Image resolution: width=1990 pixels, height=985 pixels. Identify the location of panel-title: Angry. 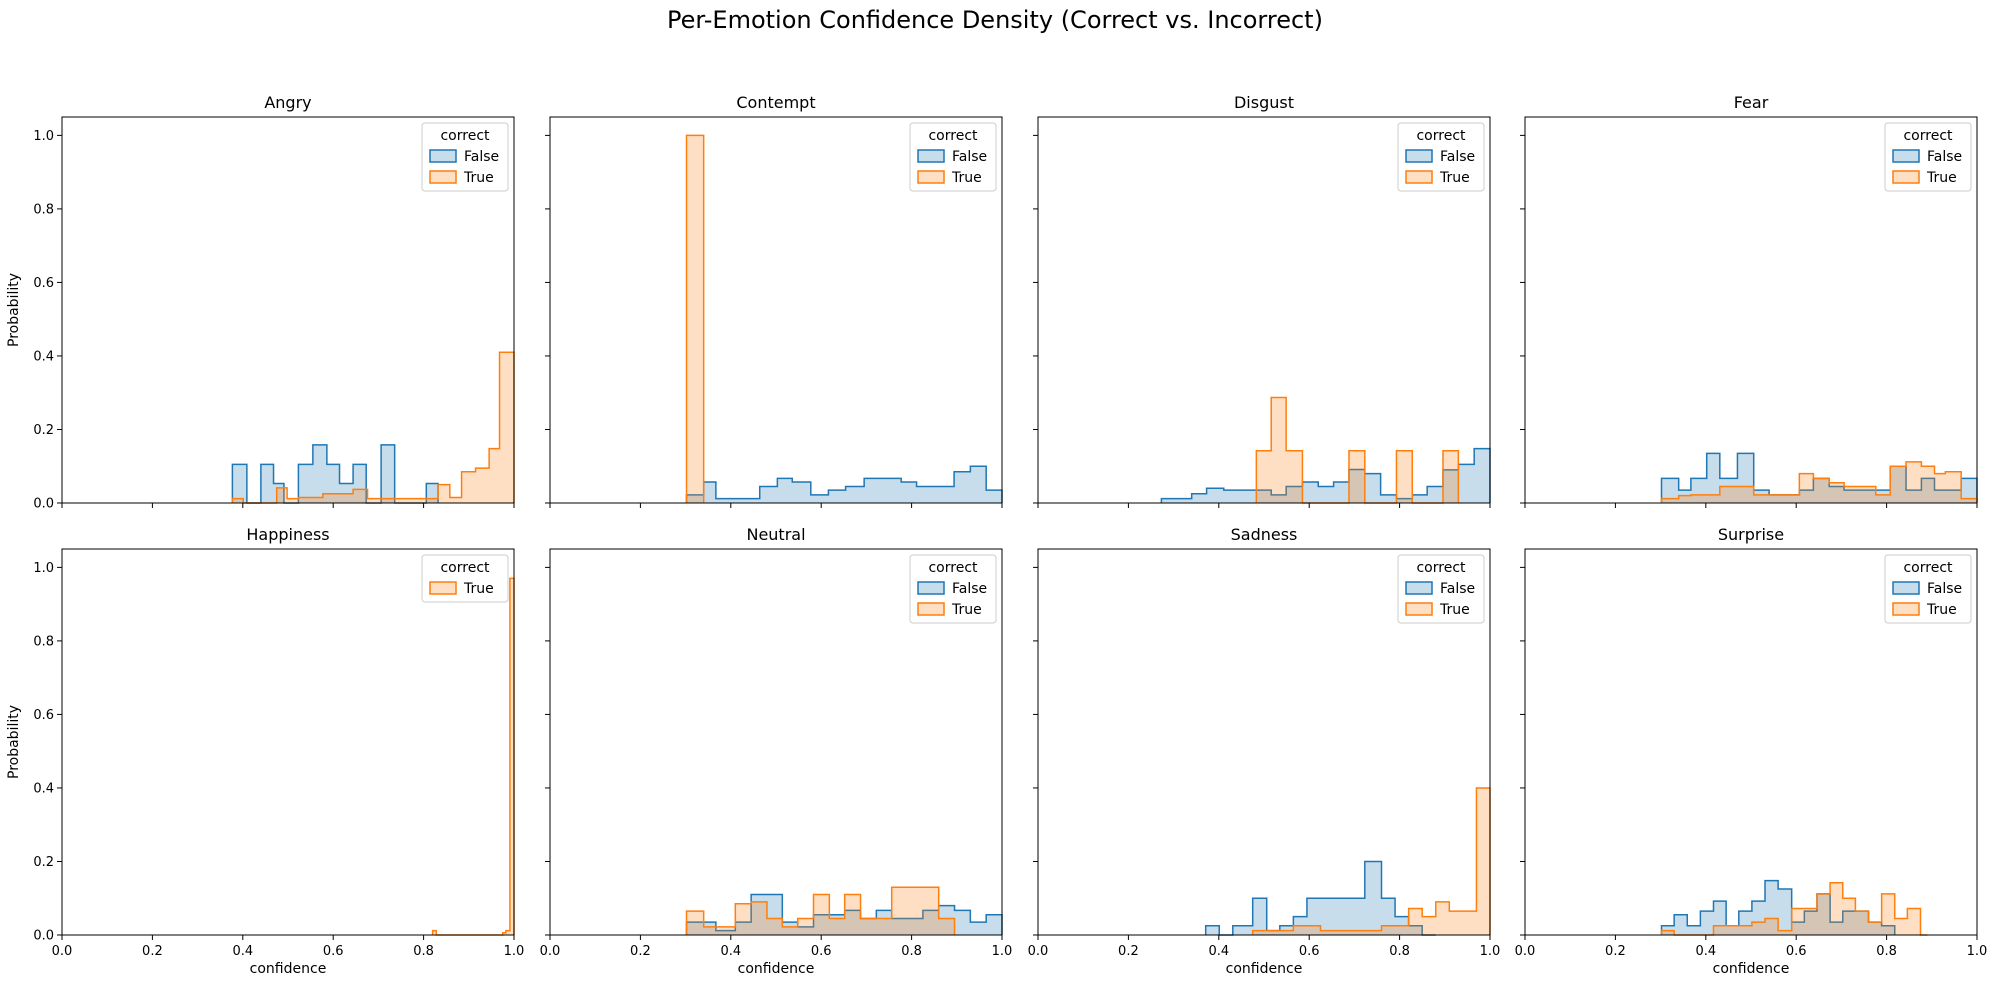
(287, 102).